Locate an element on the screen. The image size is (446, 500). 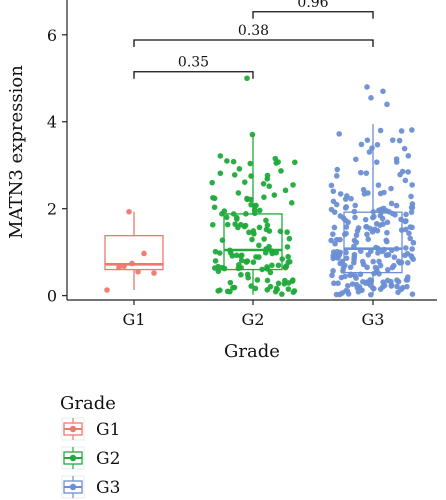
legend-item-g2: G2 is located at coordinates (90, 458).